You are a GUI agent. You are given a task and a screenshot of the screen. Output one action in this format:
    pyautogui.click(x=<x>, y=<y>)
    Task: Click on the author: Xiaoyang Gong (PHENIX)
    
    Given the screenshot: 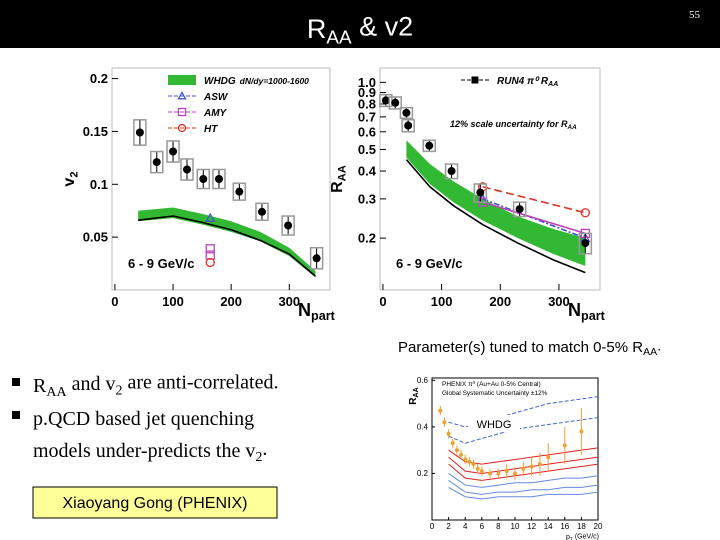 What is the action you would take?
    pyautogui.click(x=155, y=503)
    